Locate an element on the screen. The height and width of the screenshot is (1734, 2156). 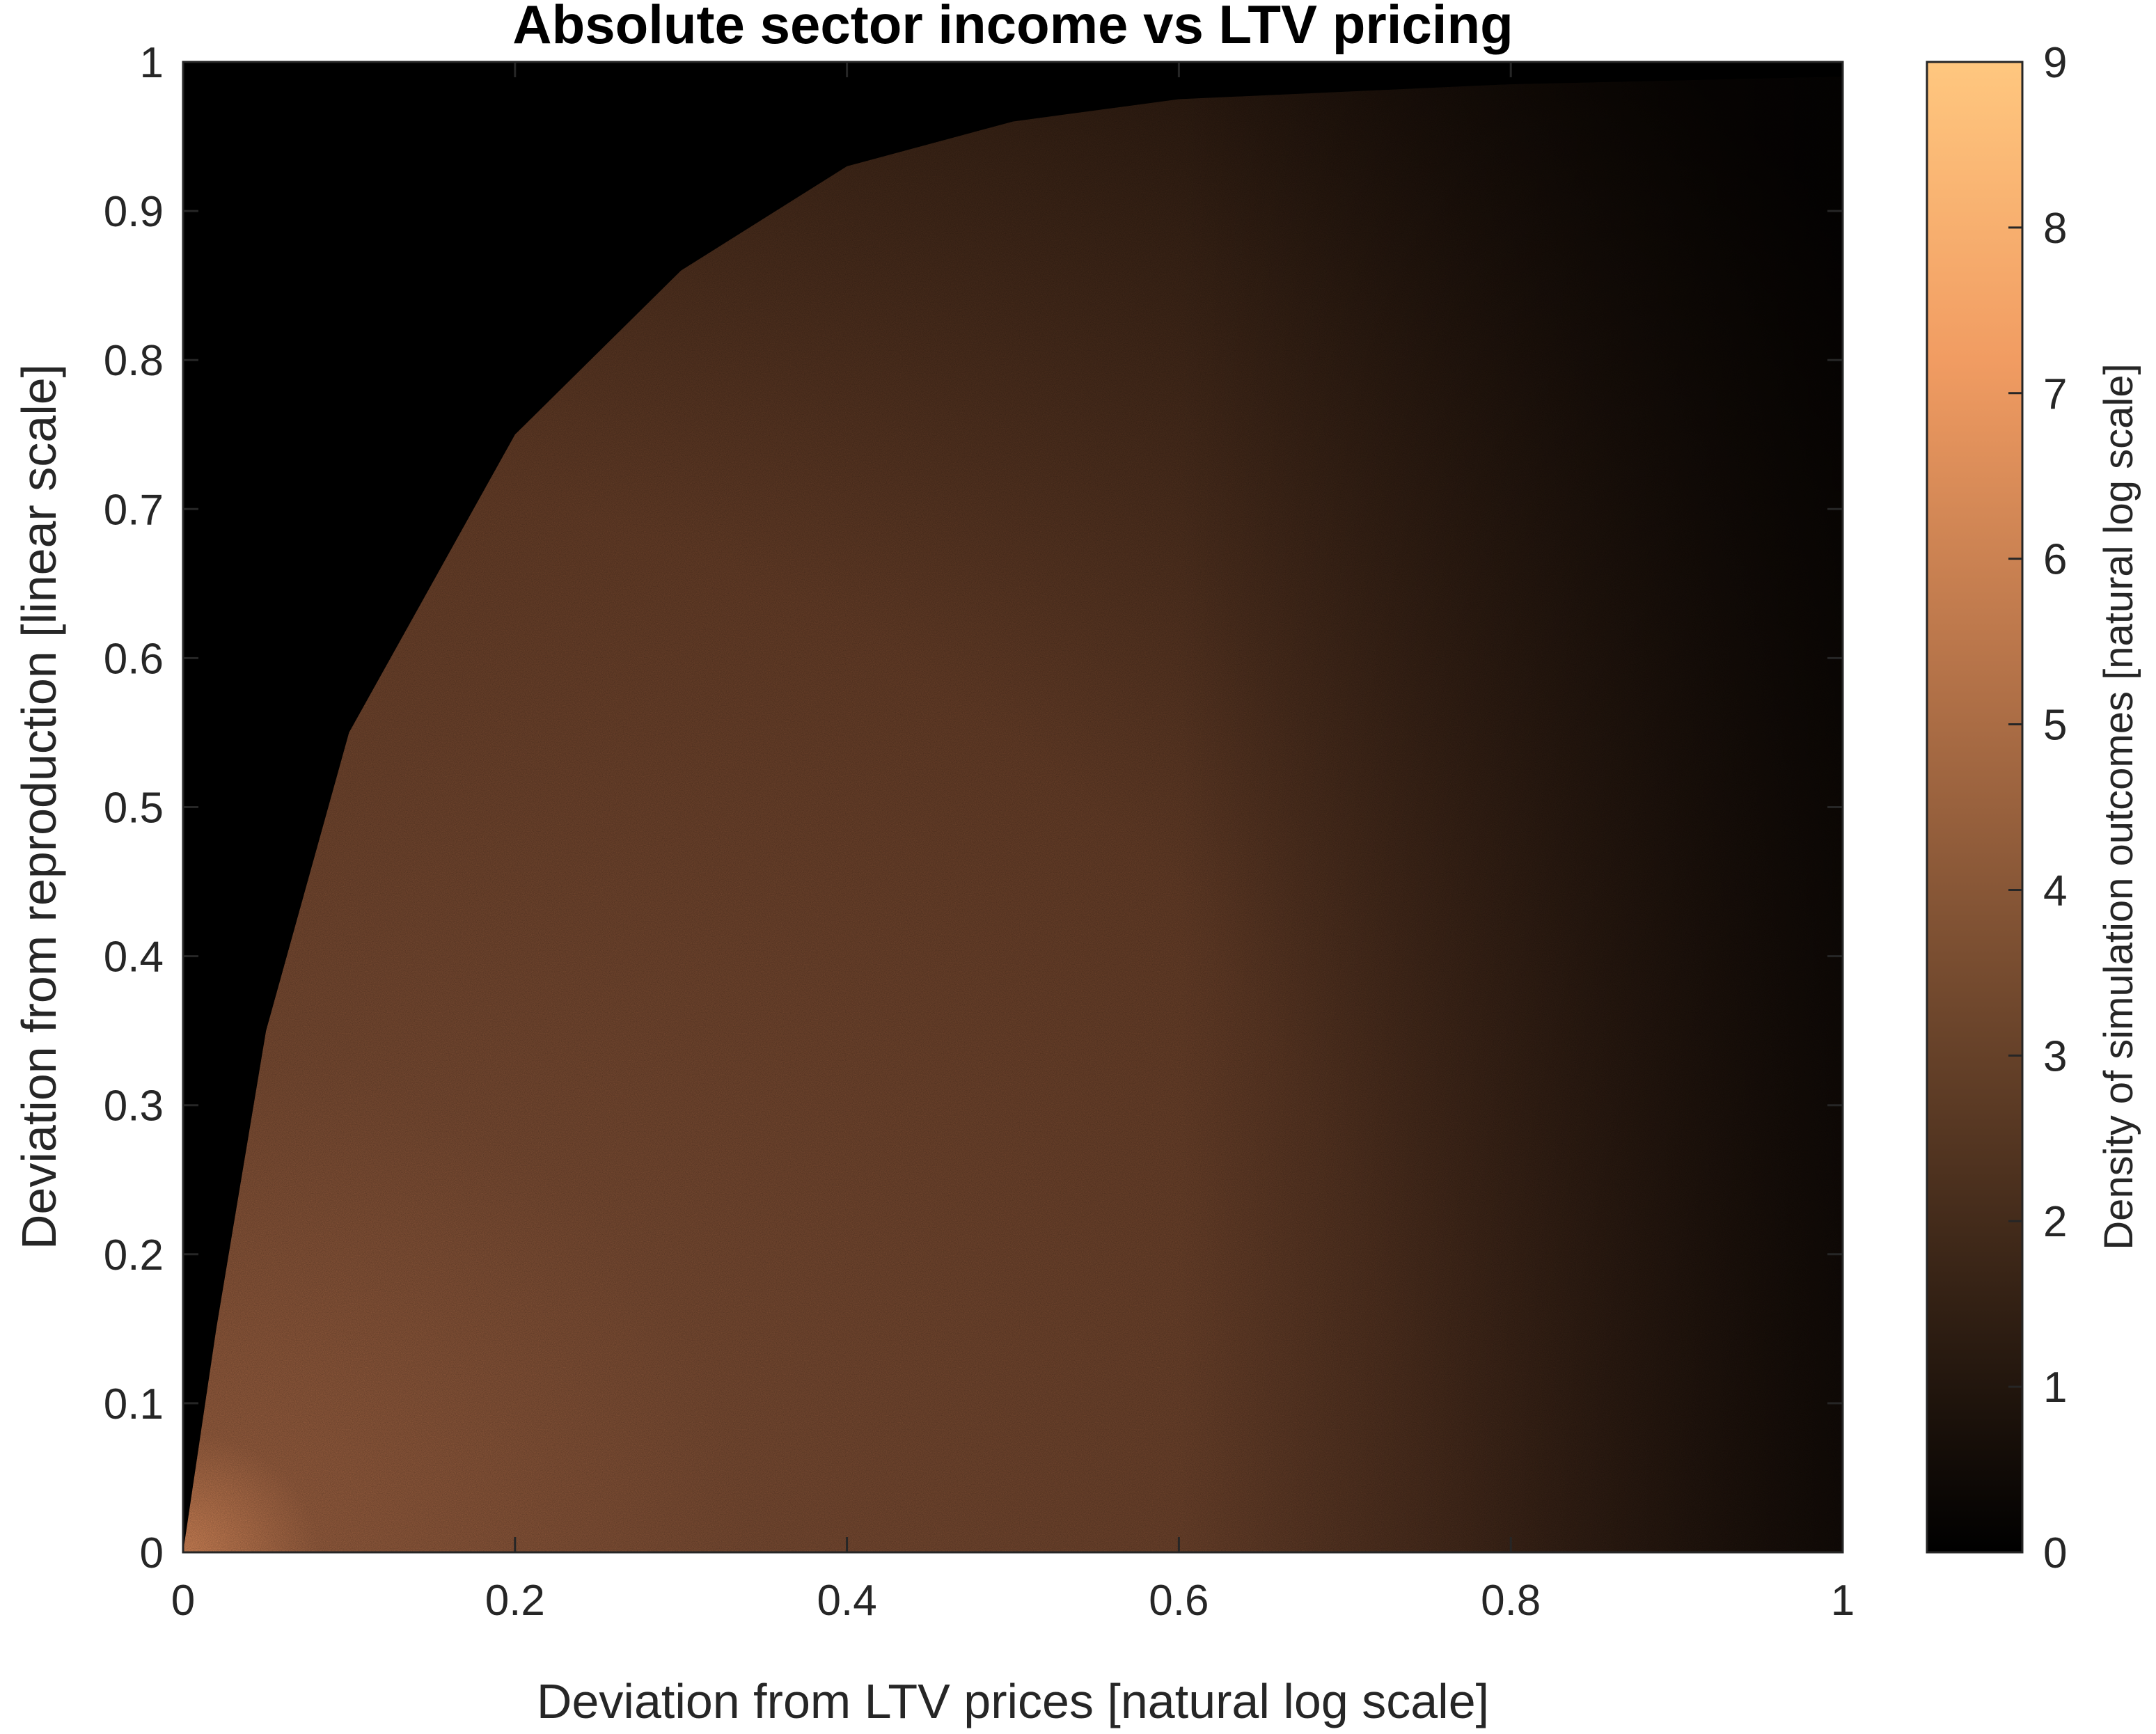
y-tick-label: 0.1 is located at coordinates (134, 1404).